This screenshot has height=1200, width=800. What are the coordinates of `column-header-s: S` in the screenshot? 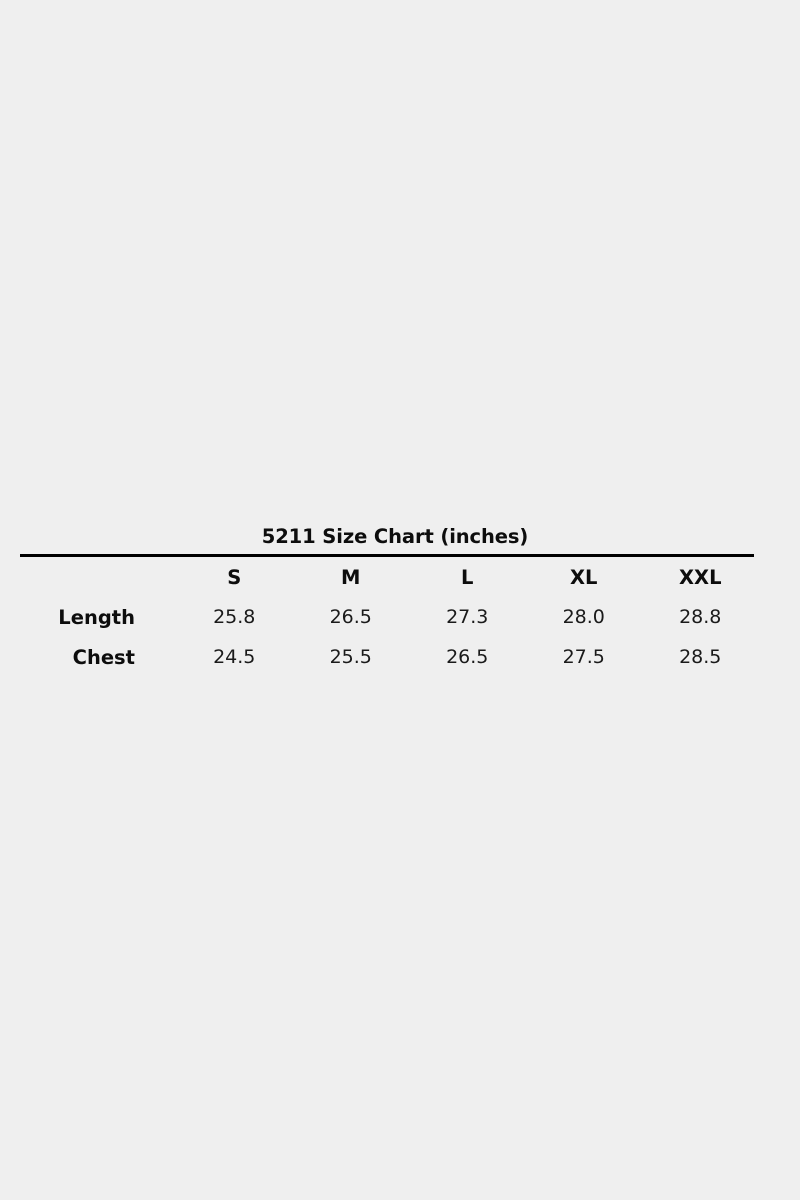 It's located at (234, 577).